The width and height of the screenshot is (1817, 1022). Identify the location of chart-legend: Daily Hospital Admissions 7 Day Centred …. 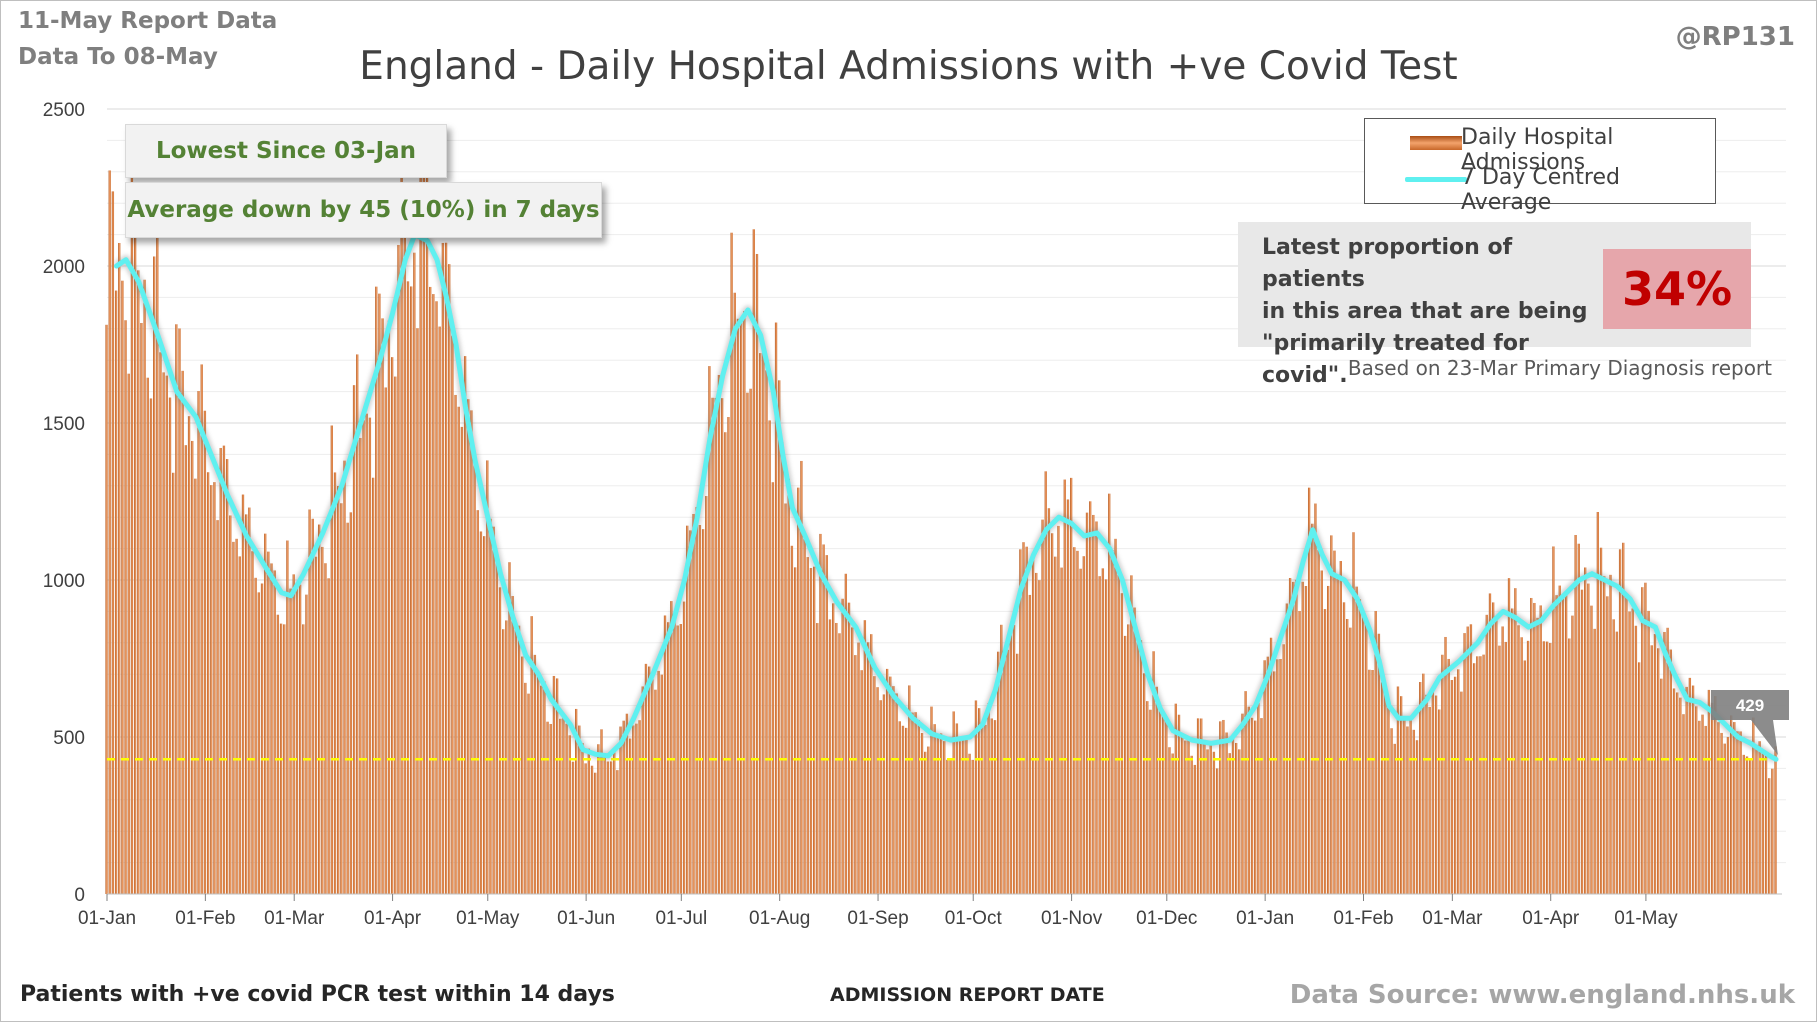
(1540, 166).